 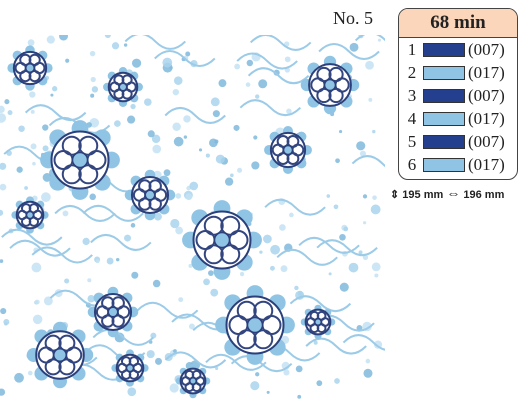 What do you see at coordinates (453, 193) in the screenshot?
I see `width-icon: ⇔` at bounding box center [453, 193].